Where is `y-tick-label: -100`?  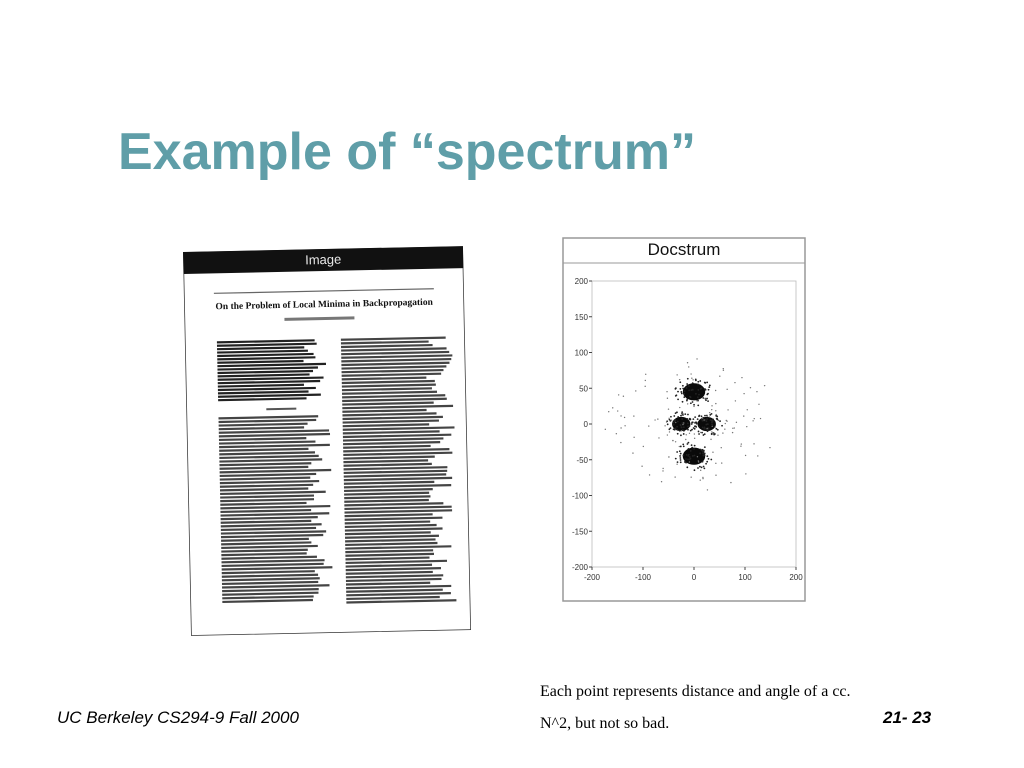
y-tick-label: -100 is located at coordinates (580, 496).